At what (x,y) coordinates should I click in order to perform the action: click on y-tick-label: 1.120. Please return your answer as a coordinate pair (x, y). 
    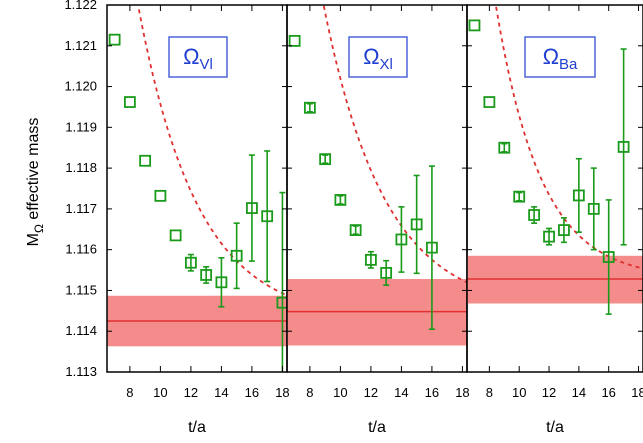
    Looking at the image, I should click on (80, 86).